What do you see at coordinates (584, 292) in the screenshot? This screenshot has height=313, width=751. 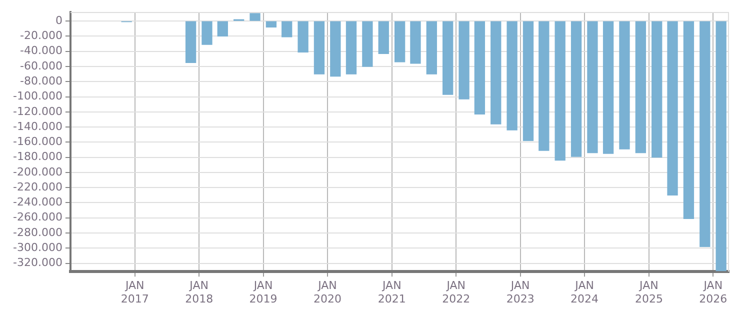 I see `x-tick-label: JAN 2024` at bounding box center [584, 292].